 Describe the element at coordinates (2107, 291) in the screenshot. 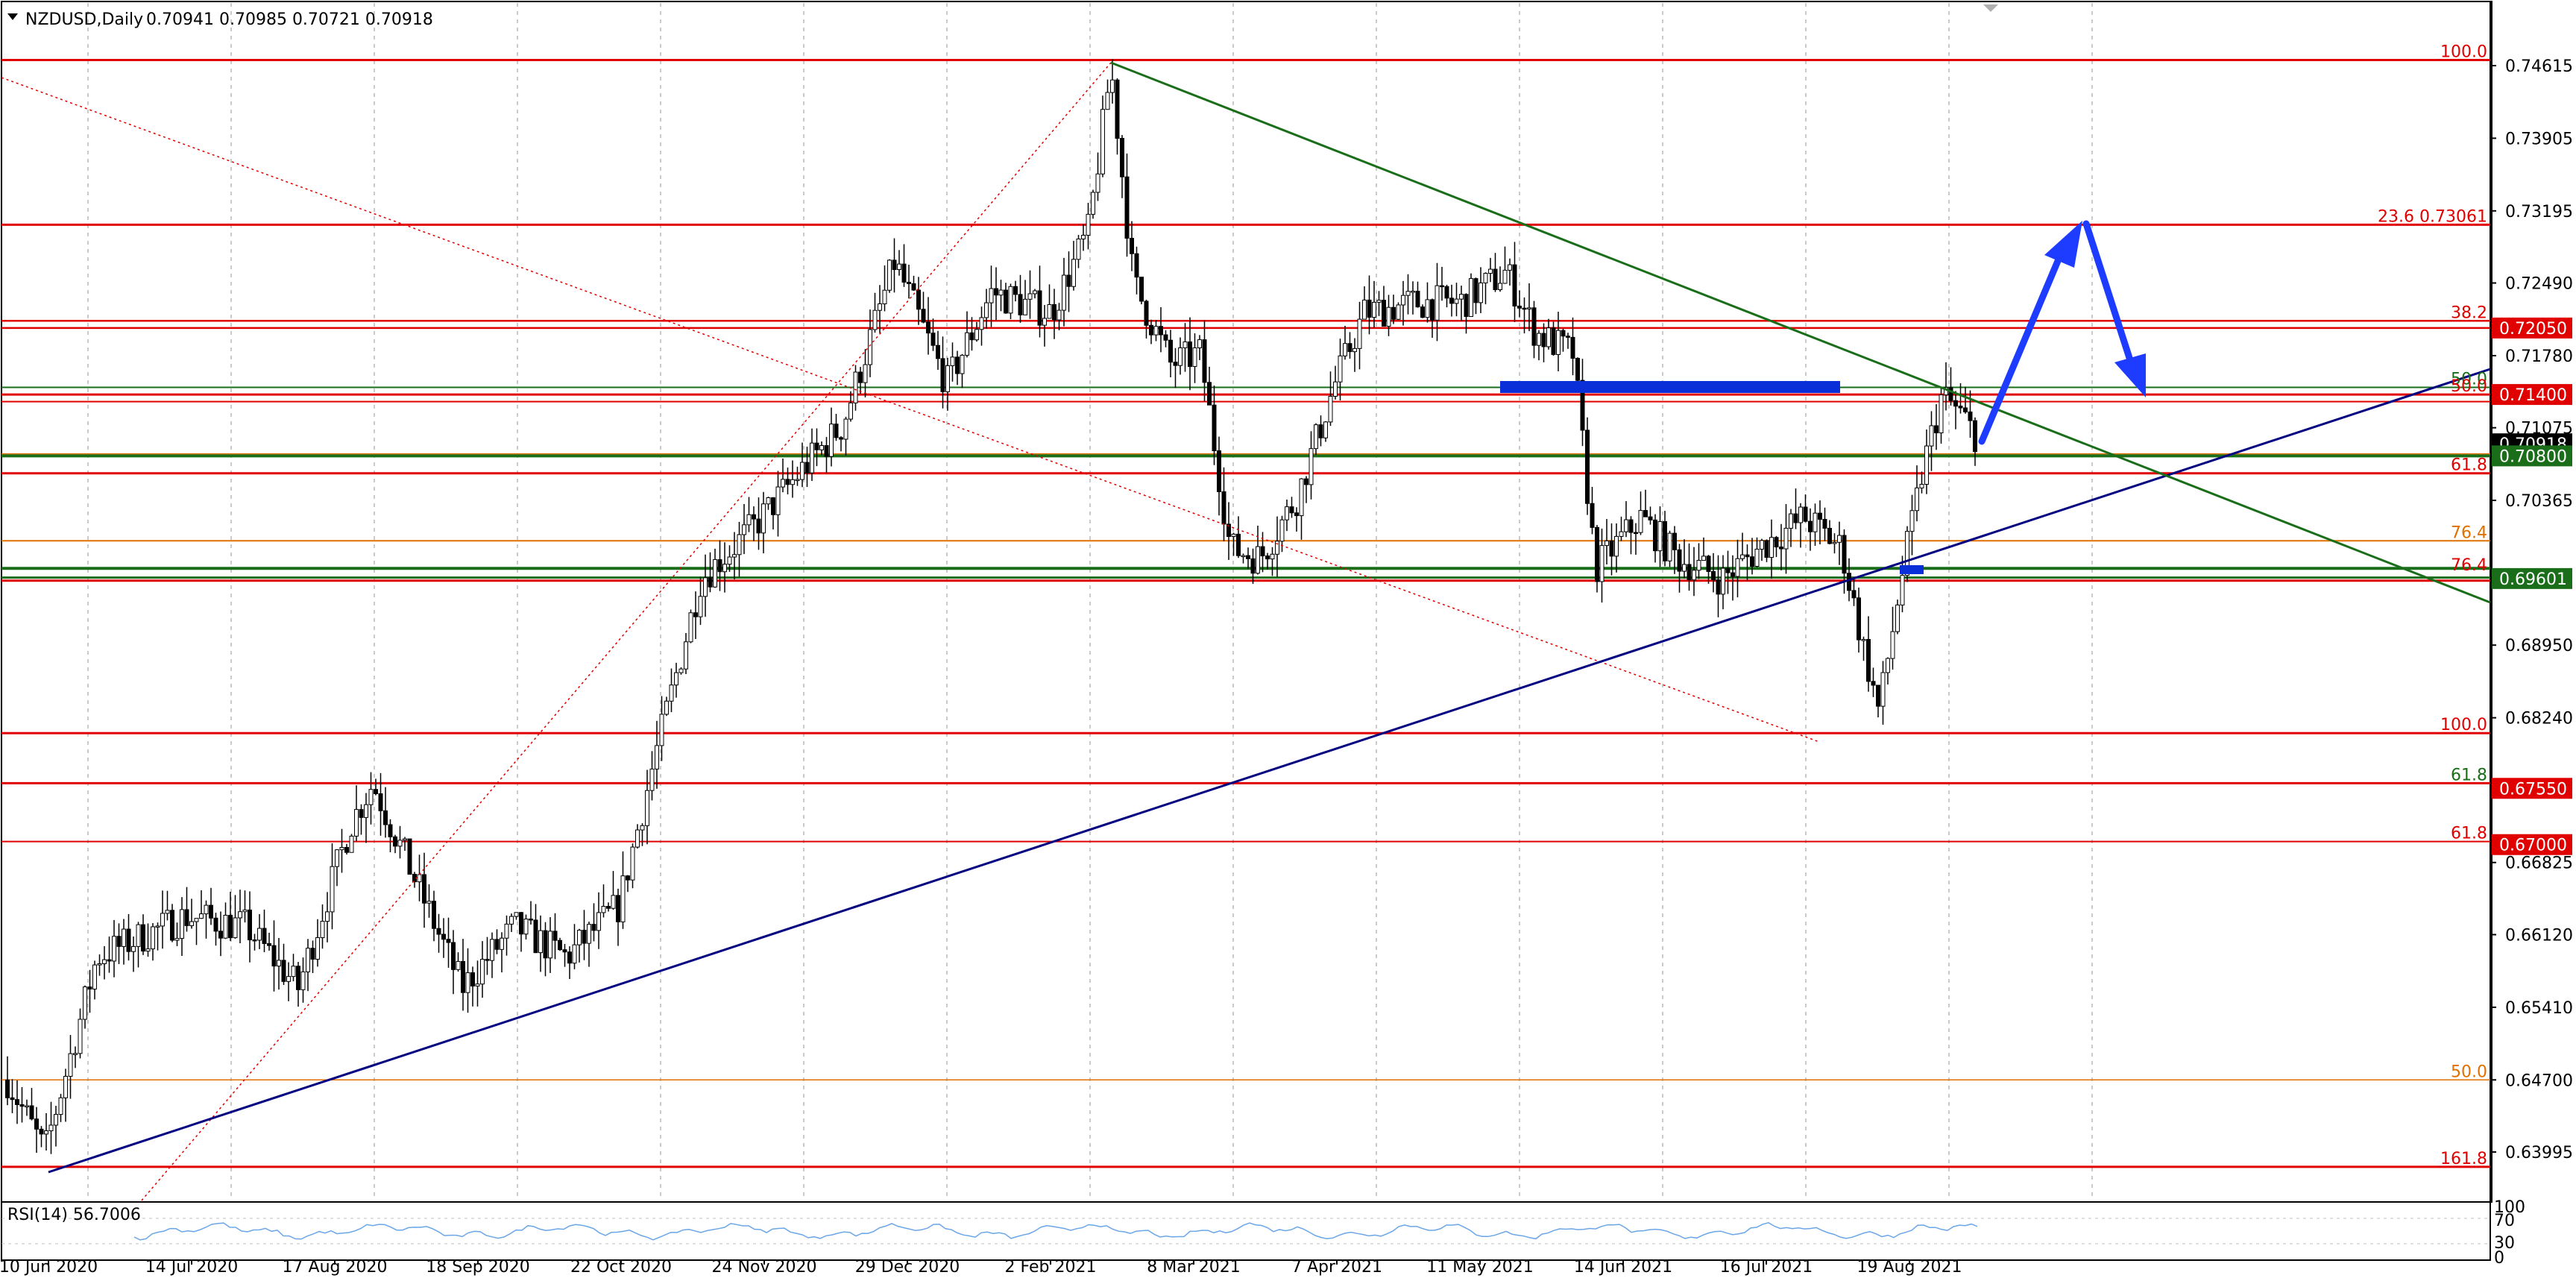

I see `projection-arrow-down` at that location.